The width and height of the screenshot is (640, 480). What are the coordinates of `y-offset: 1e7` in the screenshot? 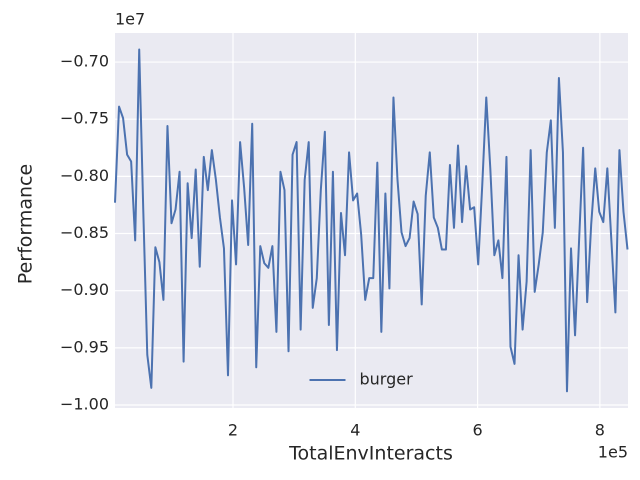 It's located at (130, 19).